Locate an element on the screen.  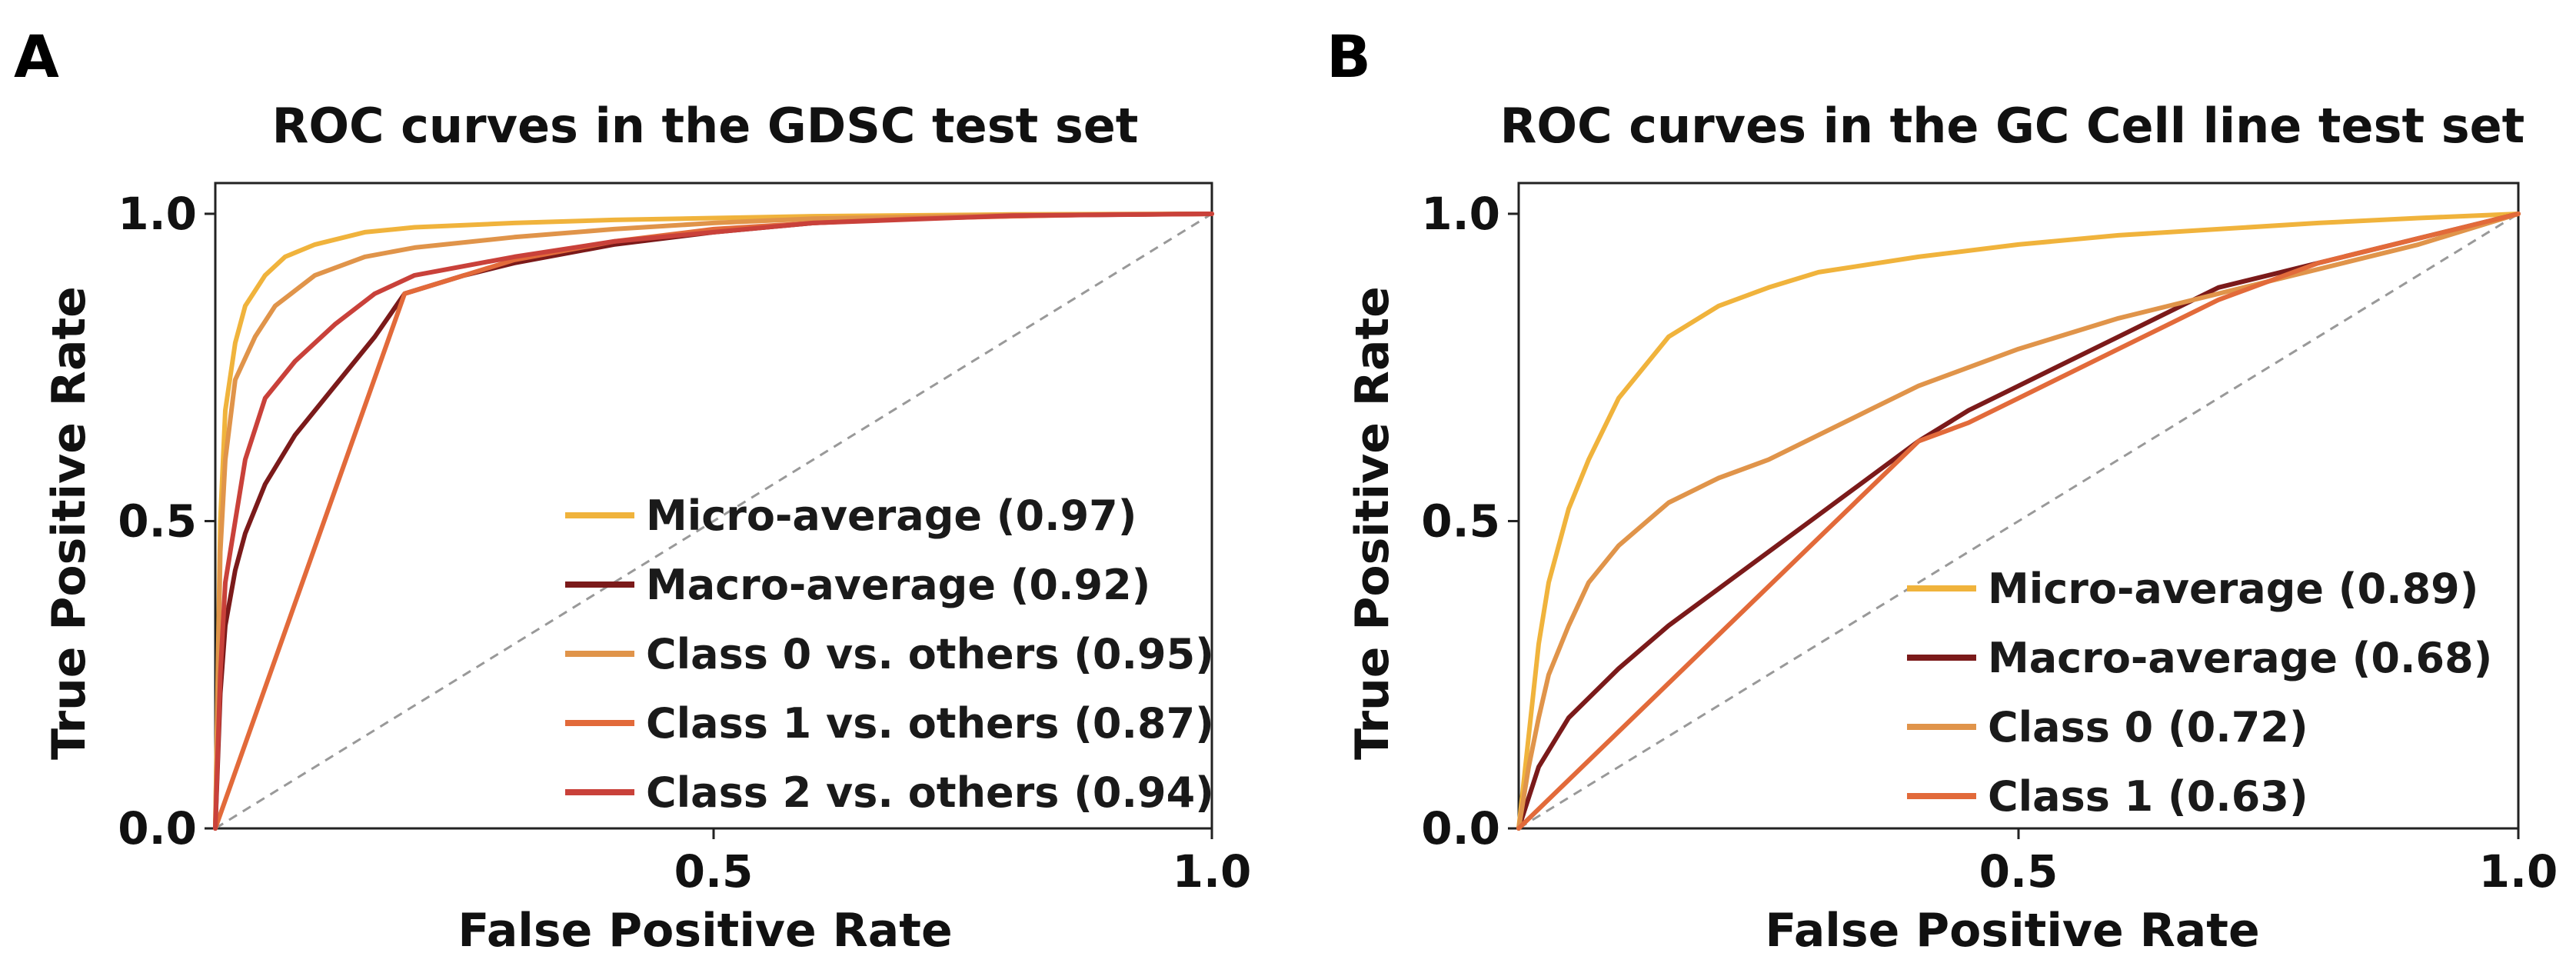
chart-a-y-tick-label: 0.0 is located at coordinates (157, 828).